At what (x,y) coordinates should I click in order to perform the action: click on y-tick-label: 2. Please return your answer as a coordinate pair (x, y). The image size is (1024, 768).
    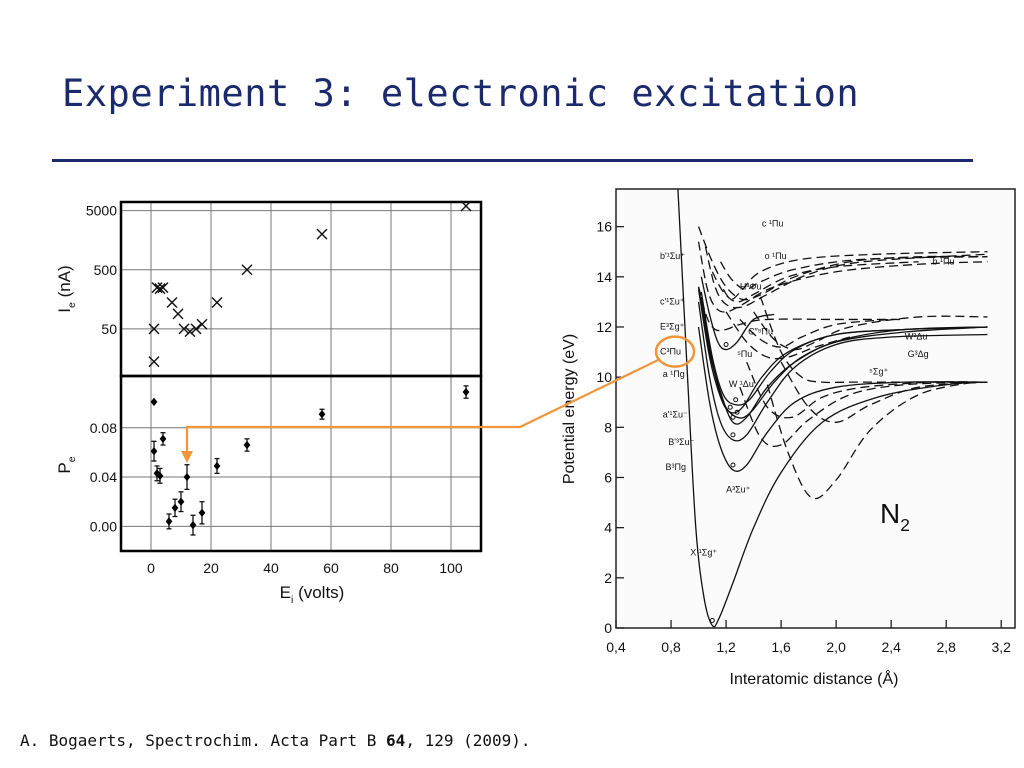
    Looking at the image, I should click on (608, 578).